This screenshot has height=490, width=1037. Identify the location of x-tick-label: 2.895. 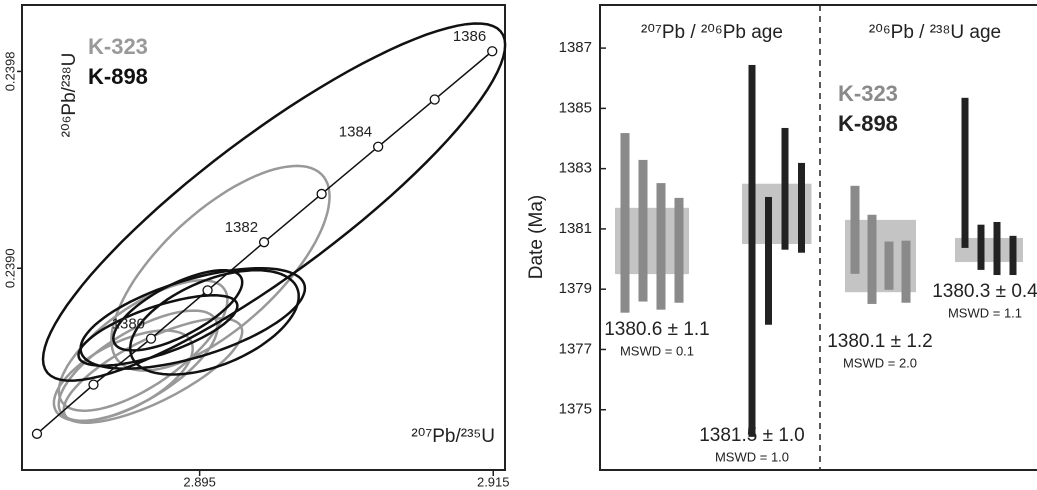
(199, 481).